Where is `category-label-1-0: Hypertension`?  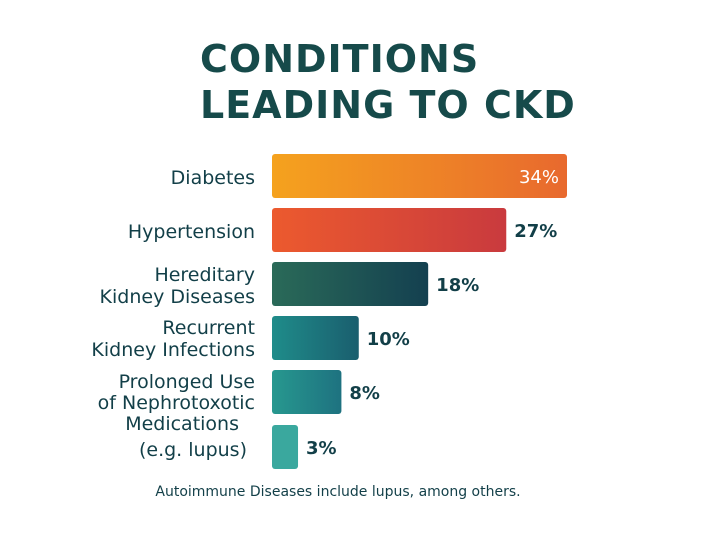
category-label-1-0: Hypertension is located at coordinates (191, 232).